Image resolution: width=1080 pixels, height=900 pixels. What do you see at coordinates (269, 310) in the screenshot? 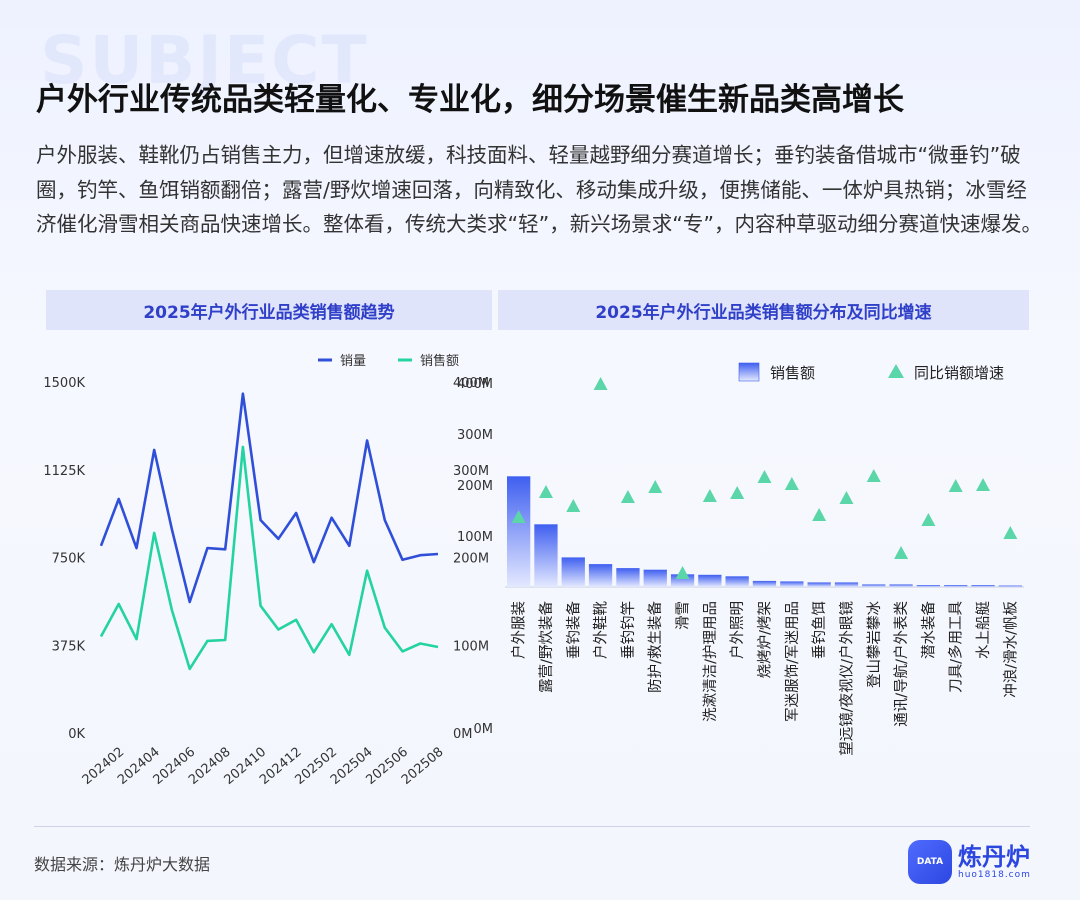
I see `left-chart-title: 2025年户外行业品类销售额趋势` at bounding box center [269, 310].